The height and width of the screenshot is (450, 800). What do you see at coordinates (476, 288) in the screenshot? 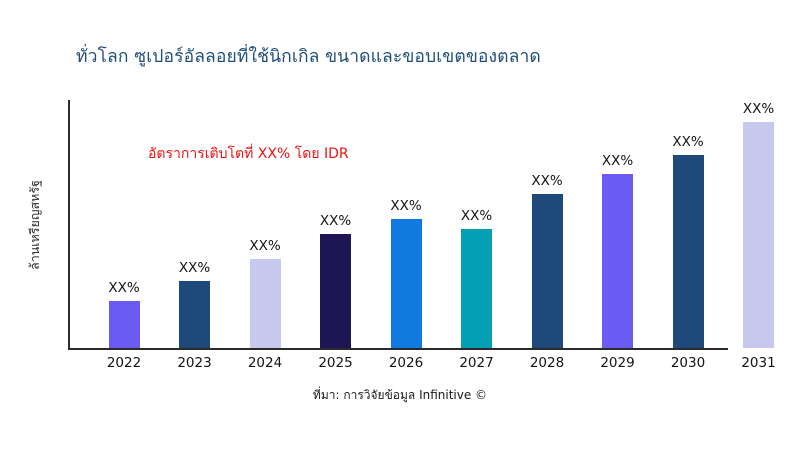
I see `bar-2027` at bounding box center [476, 288].